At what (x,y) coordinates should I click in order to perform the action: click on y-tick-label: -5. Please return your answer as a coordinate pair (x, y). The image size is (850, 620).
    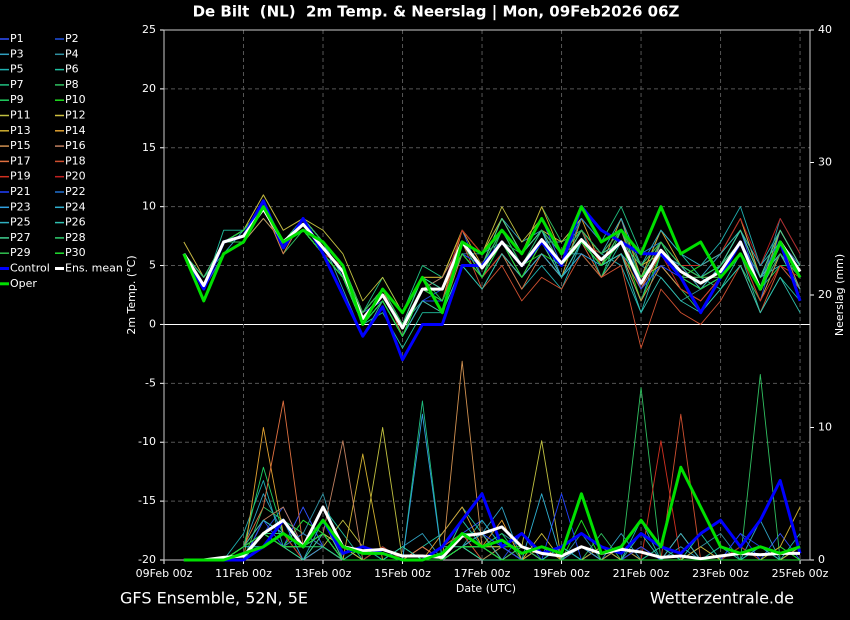
    Looking at the image, I should click on (150, 382).